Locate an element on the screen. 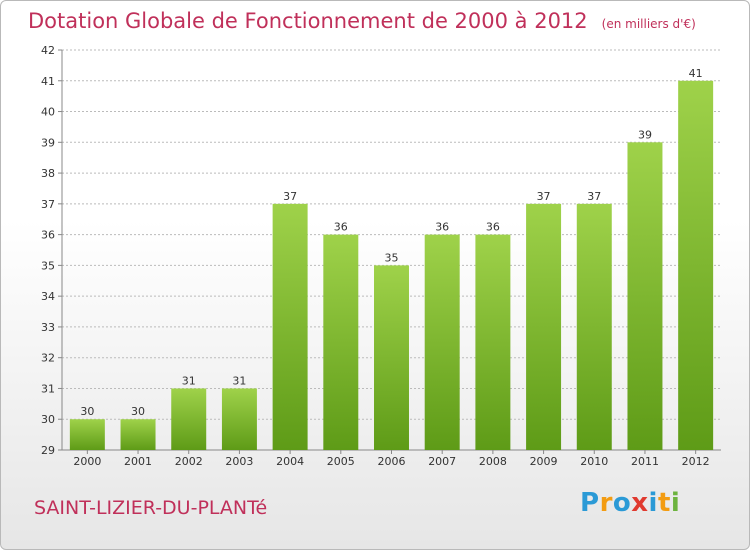 The height and width of the screenshot is (550, 750). x-tick-label: 2005 is located at coordinates (341, 461).